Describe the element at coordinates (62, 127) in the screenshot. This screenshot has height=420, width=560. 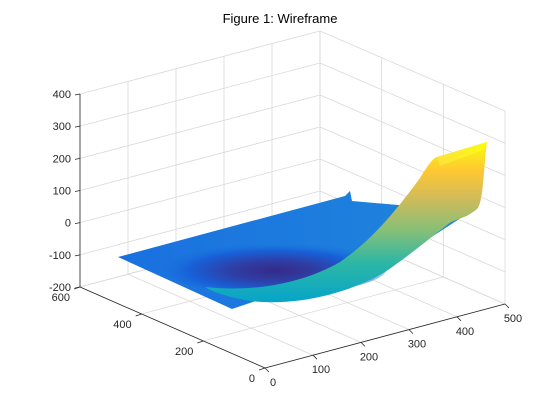
I see `z-tick-label: 300` at that location.